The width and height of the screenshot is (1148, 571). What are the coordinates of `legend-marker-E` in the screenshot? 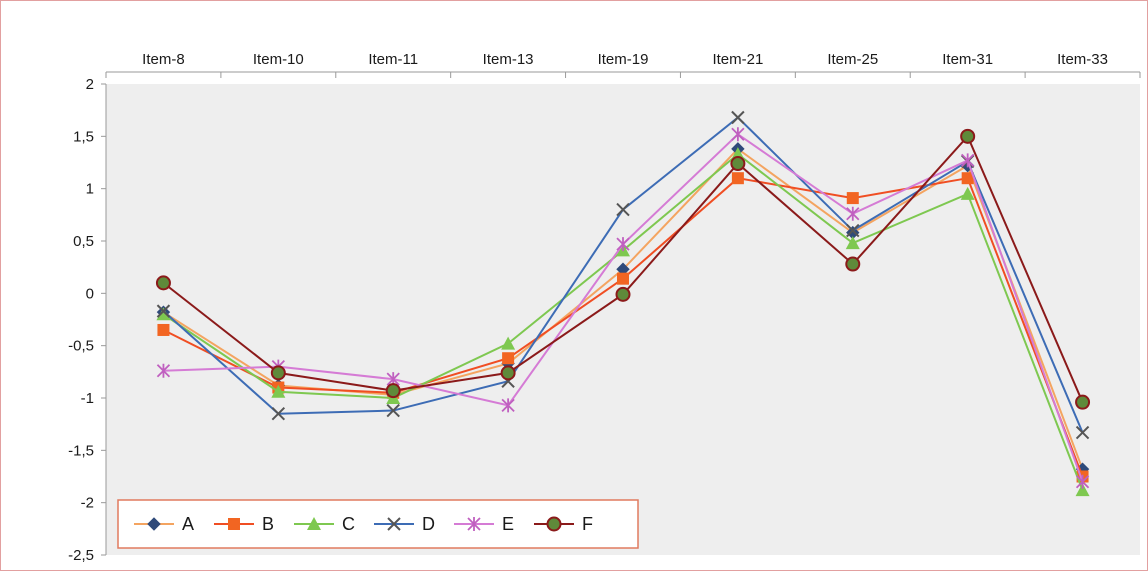 It's located at (474, 524).